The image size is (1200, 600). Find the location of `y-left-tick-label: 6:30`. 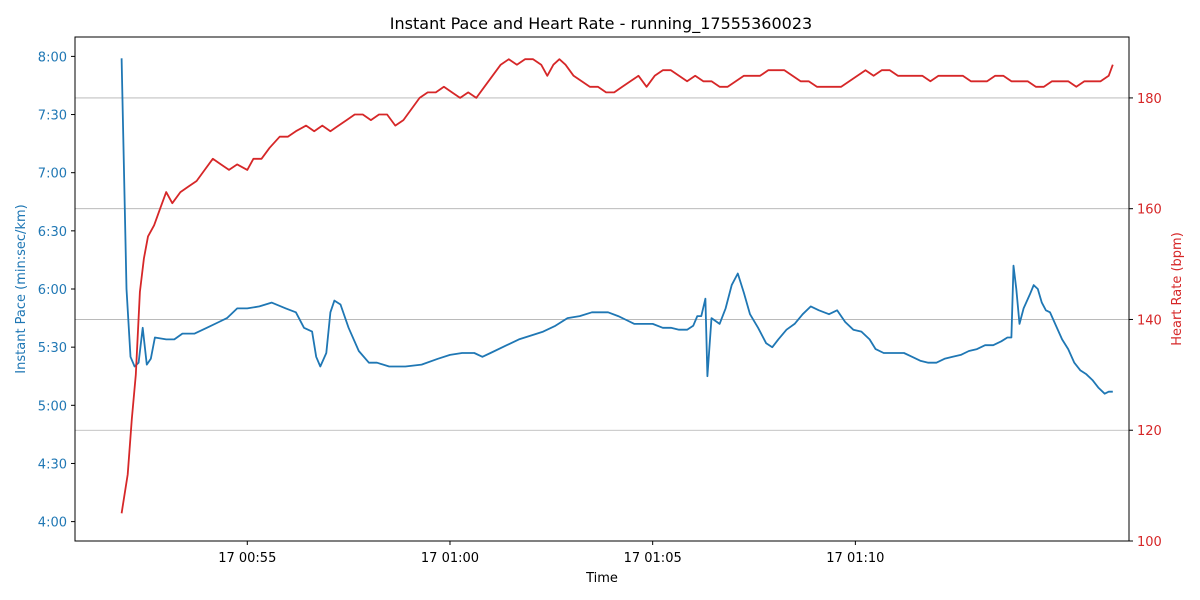

y-left-tick-label: 6:30 is located at coordinates (52, 232).